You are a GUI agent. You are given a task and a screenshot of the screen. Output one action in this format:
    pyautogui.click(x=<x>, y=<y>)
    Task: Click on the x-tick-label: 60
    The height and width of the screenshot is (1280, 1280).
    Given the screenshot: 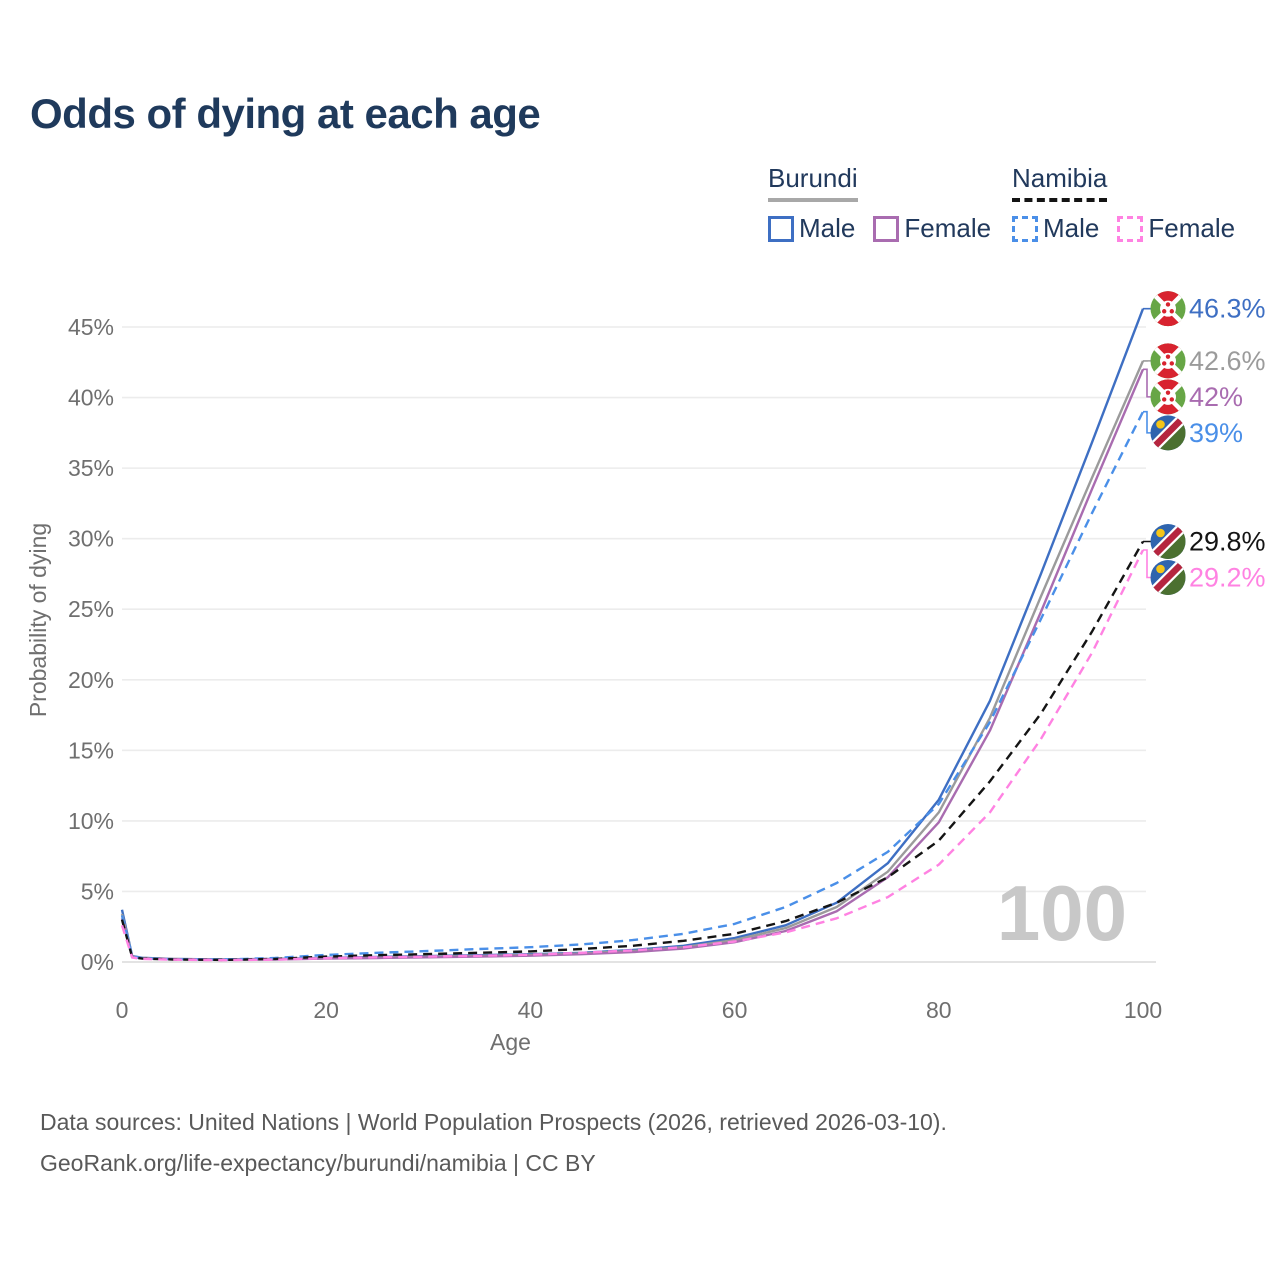 What is the action you would take?
    pyautogui.click(x=735, y=1010)
    